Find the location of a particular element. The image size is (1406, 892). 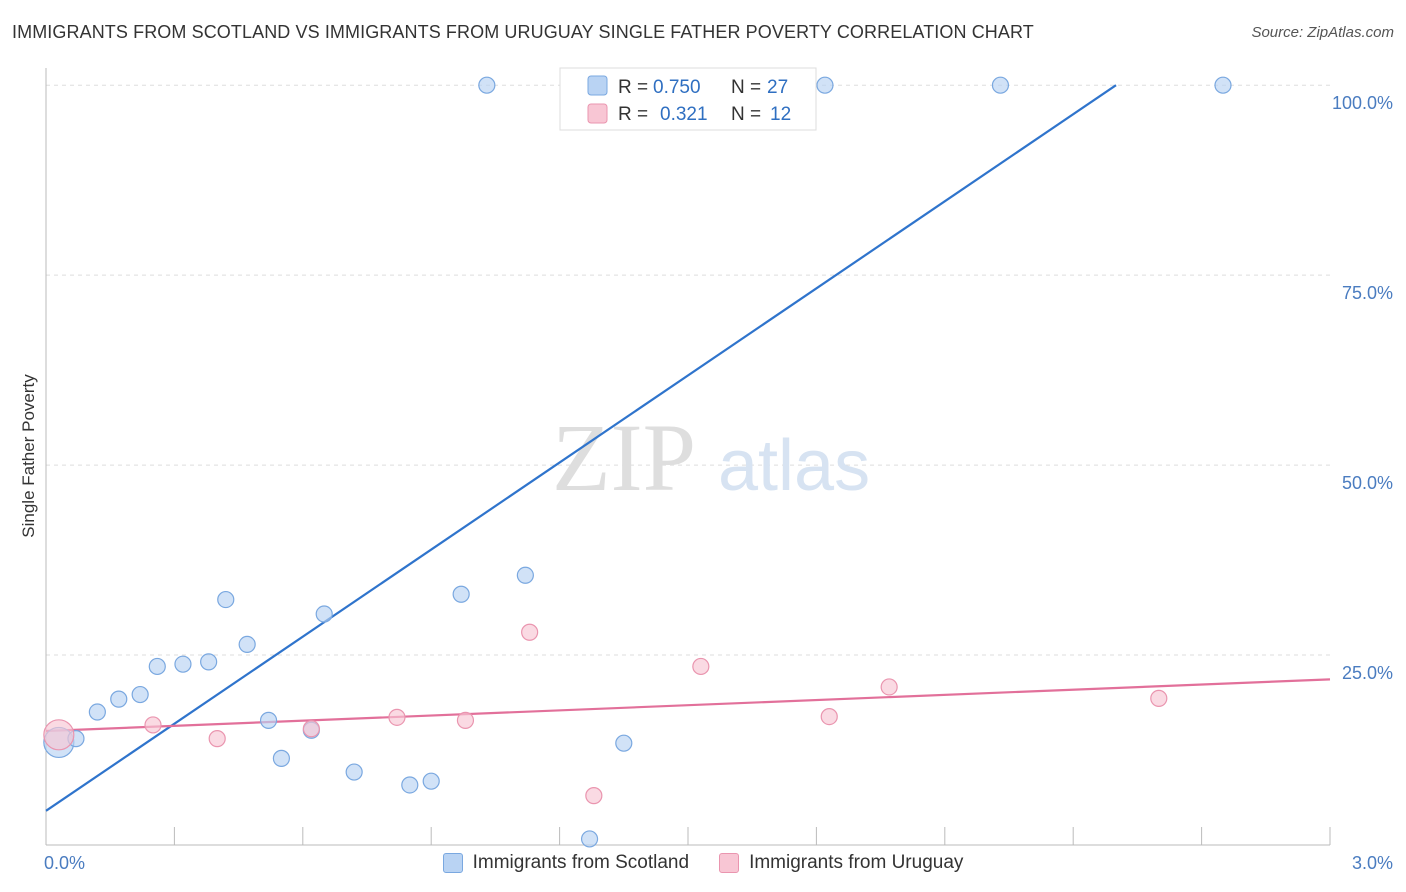

legend-n-value-scotland: 27 is located at coordinates (777, 87).